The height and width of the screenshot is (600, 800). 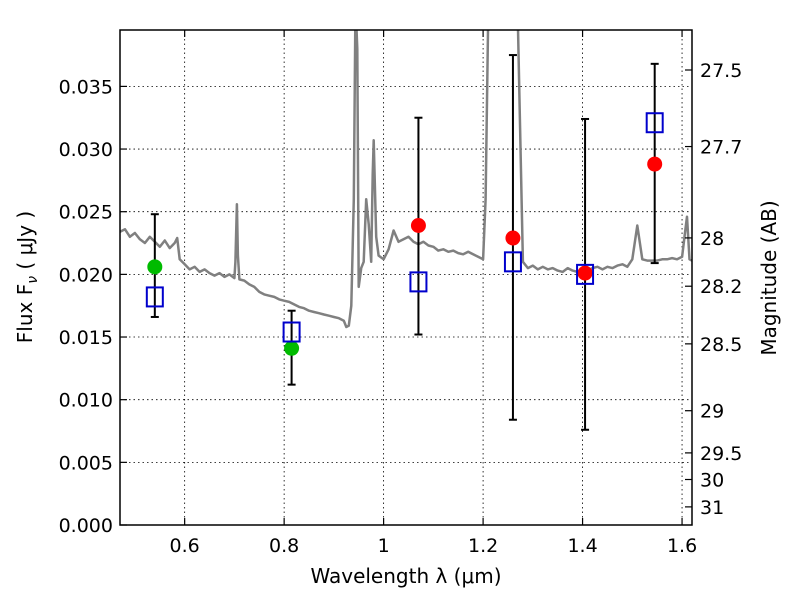 I want to click on magnitude-tick-label: 30, so click(x=712, y=481).